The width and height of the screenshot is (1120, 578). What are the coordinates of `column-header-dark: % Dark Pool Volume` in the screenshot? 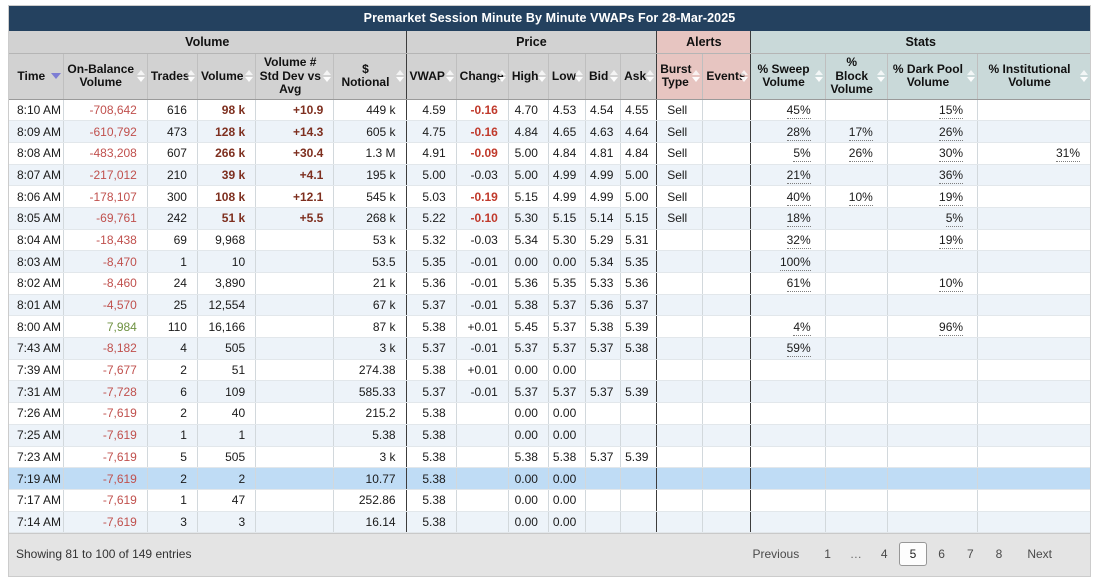 It's located at (932, 76).